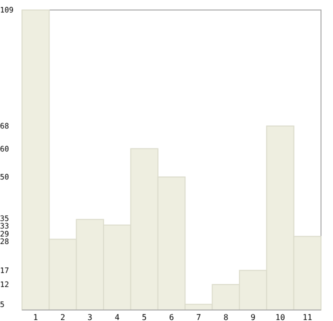  I want to click on x-tick-label: 3, so click(90, 317).